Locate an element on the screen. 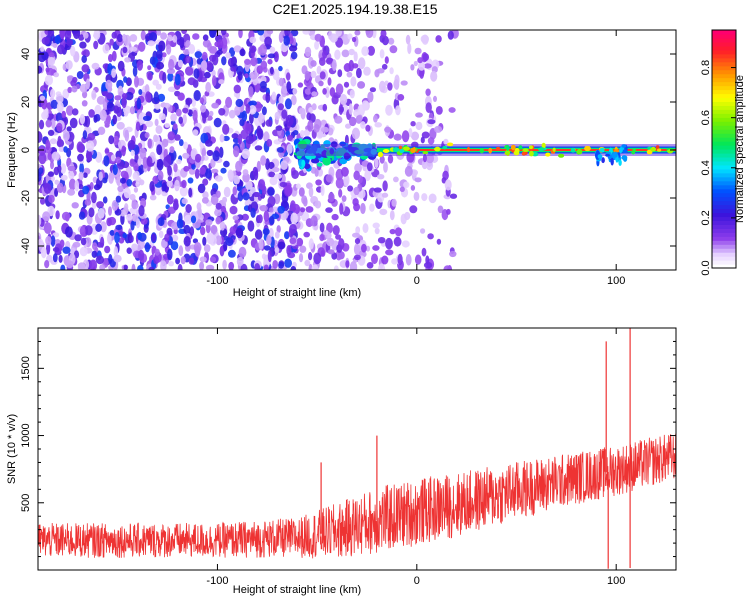 This screenshot has height=600, width=750. colorbar-frame is located at coordinates (724, 149).